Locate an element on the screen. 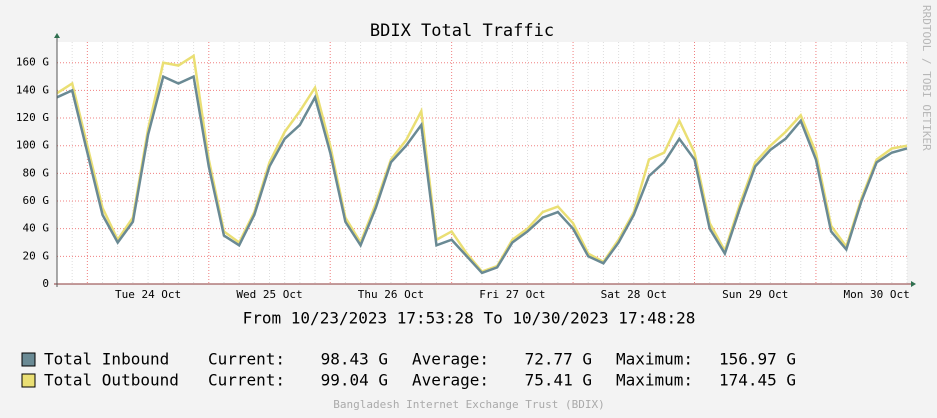  y-arrow is located at coordinates (57, 35).